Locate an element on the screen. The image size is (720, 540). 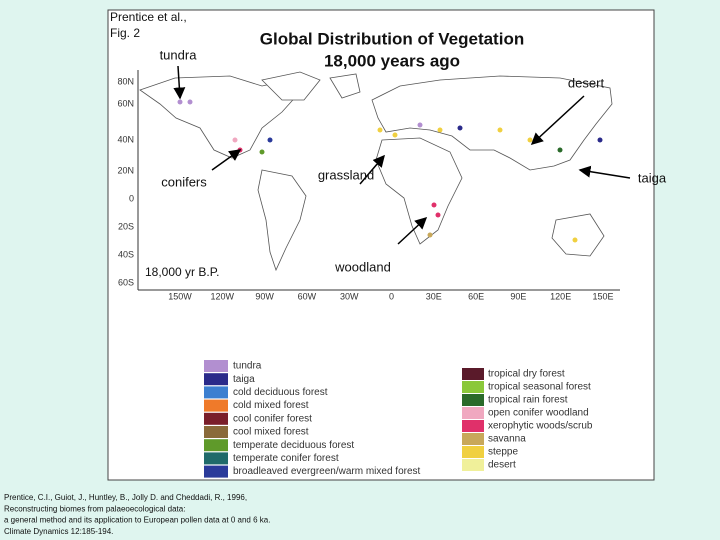
author: Prentice et al., is located at coordinates (148, 17).